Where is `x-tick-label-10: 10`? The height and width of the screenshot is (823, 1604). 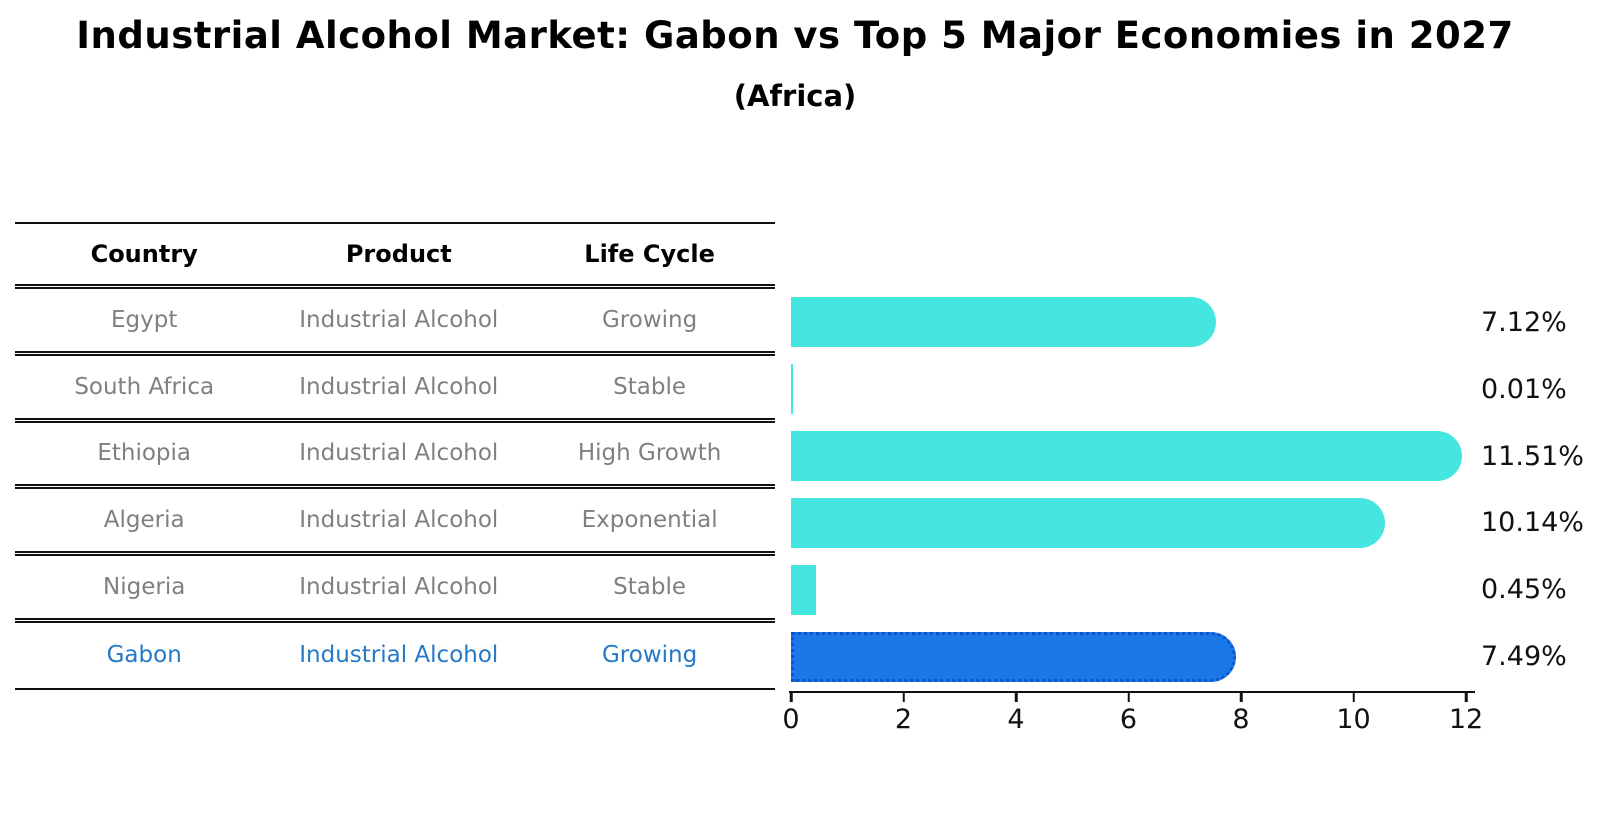
x-tick-label-10: 10 is located at coordinates (1353, 719).